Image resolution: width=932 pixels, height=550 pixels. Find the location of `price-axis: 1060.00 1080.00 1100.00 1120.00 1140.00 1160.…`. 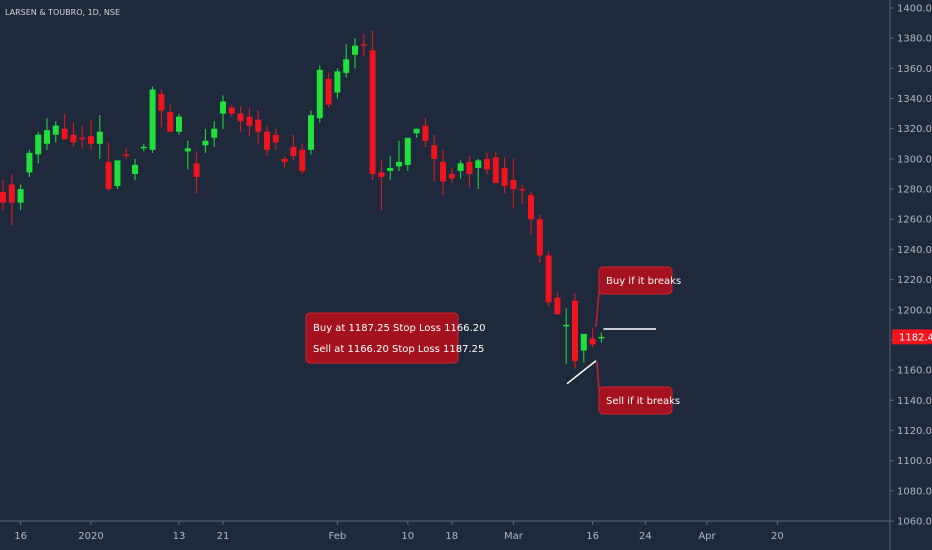

price-axis: 1060.00 1080.00 1100.00 1120.00 1140.00 1160.… is located at coordinates (910, 275).